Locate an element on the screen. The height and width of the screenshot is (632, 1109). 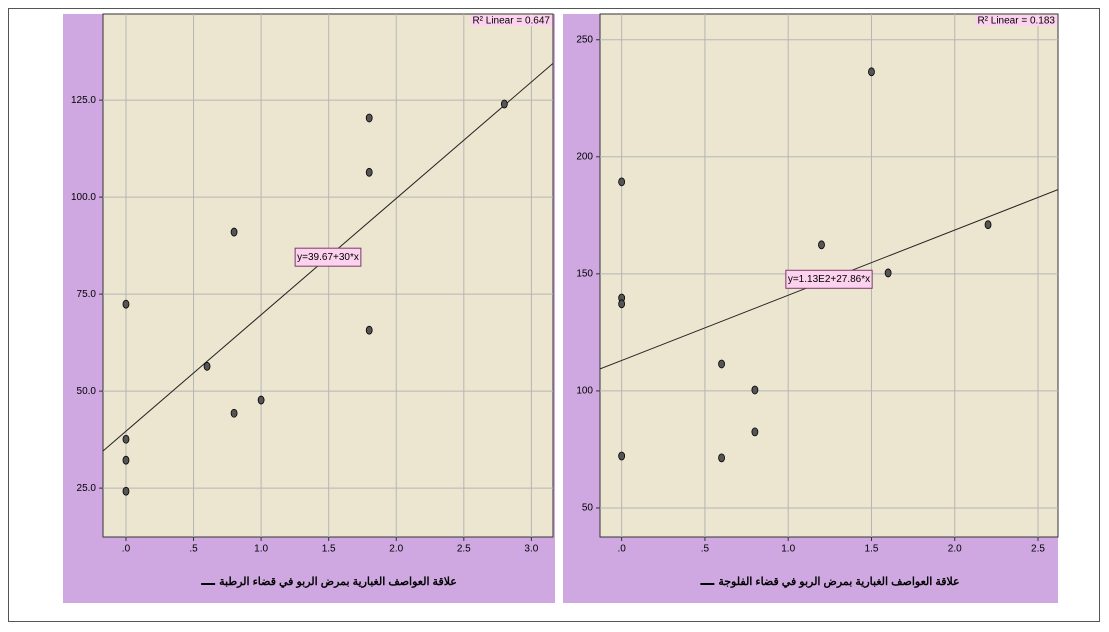
fit-label: y=39.67+30*x is located at coordinates (328, 257).